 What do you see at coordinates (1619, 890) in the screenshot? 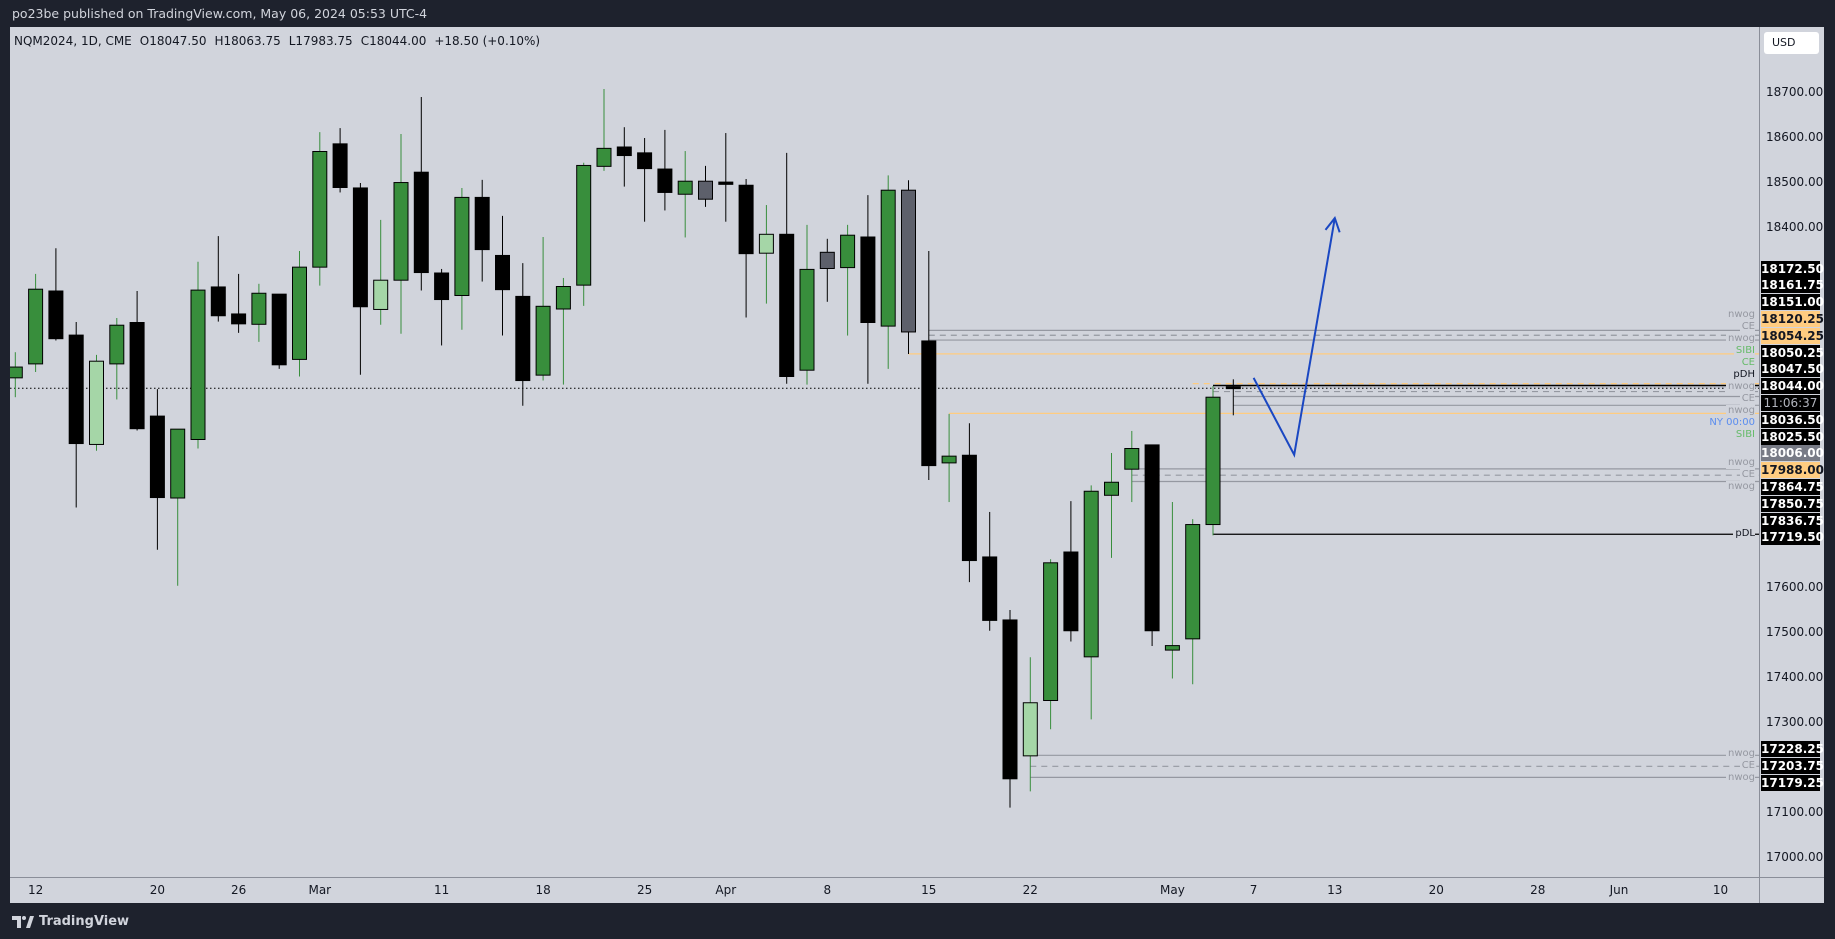
I see `time-tick: Jun` at bounding box center [1619, 890].